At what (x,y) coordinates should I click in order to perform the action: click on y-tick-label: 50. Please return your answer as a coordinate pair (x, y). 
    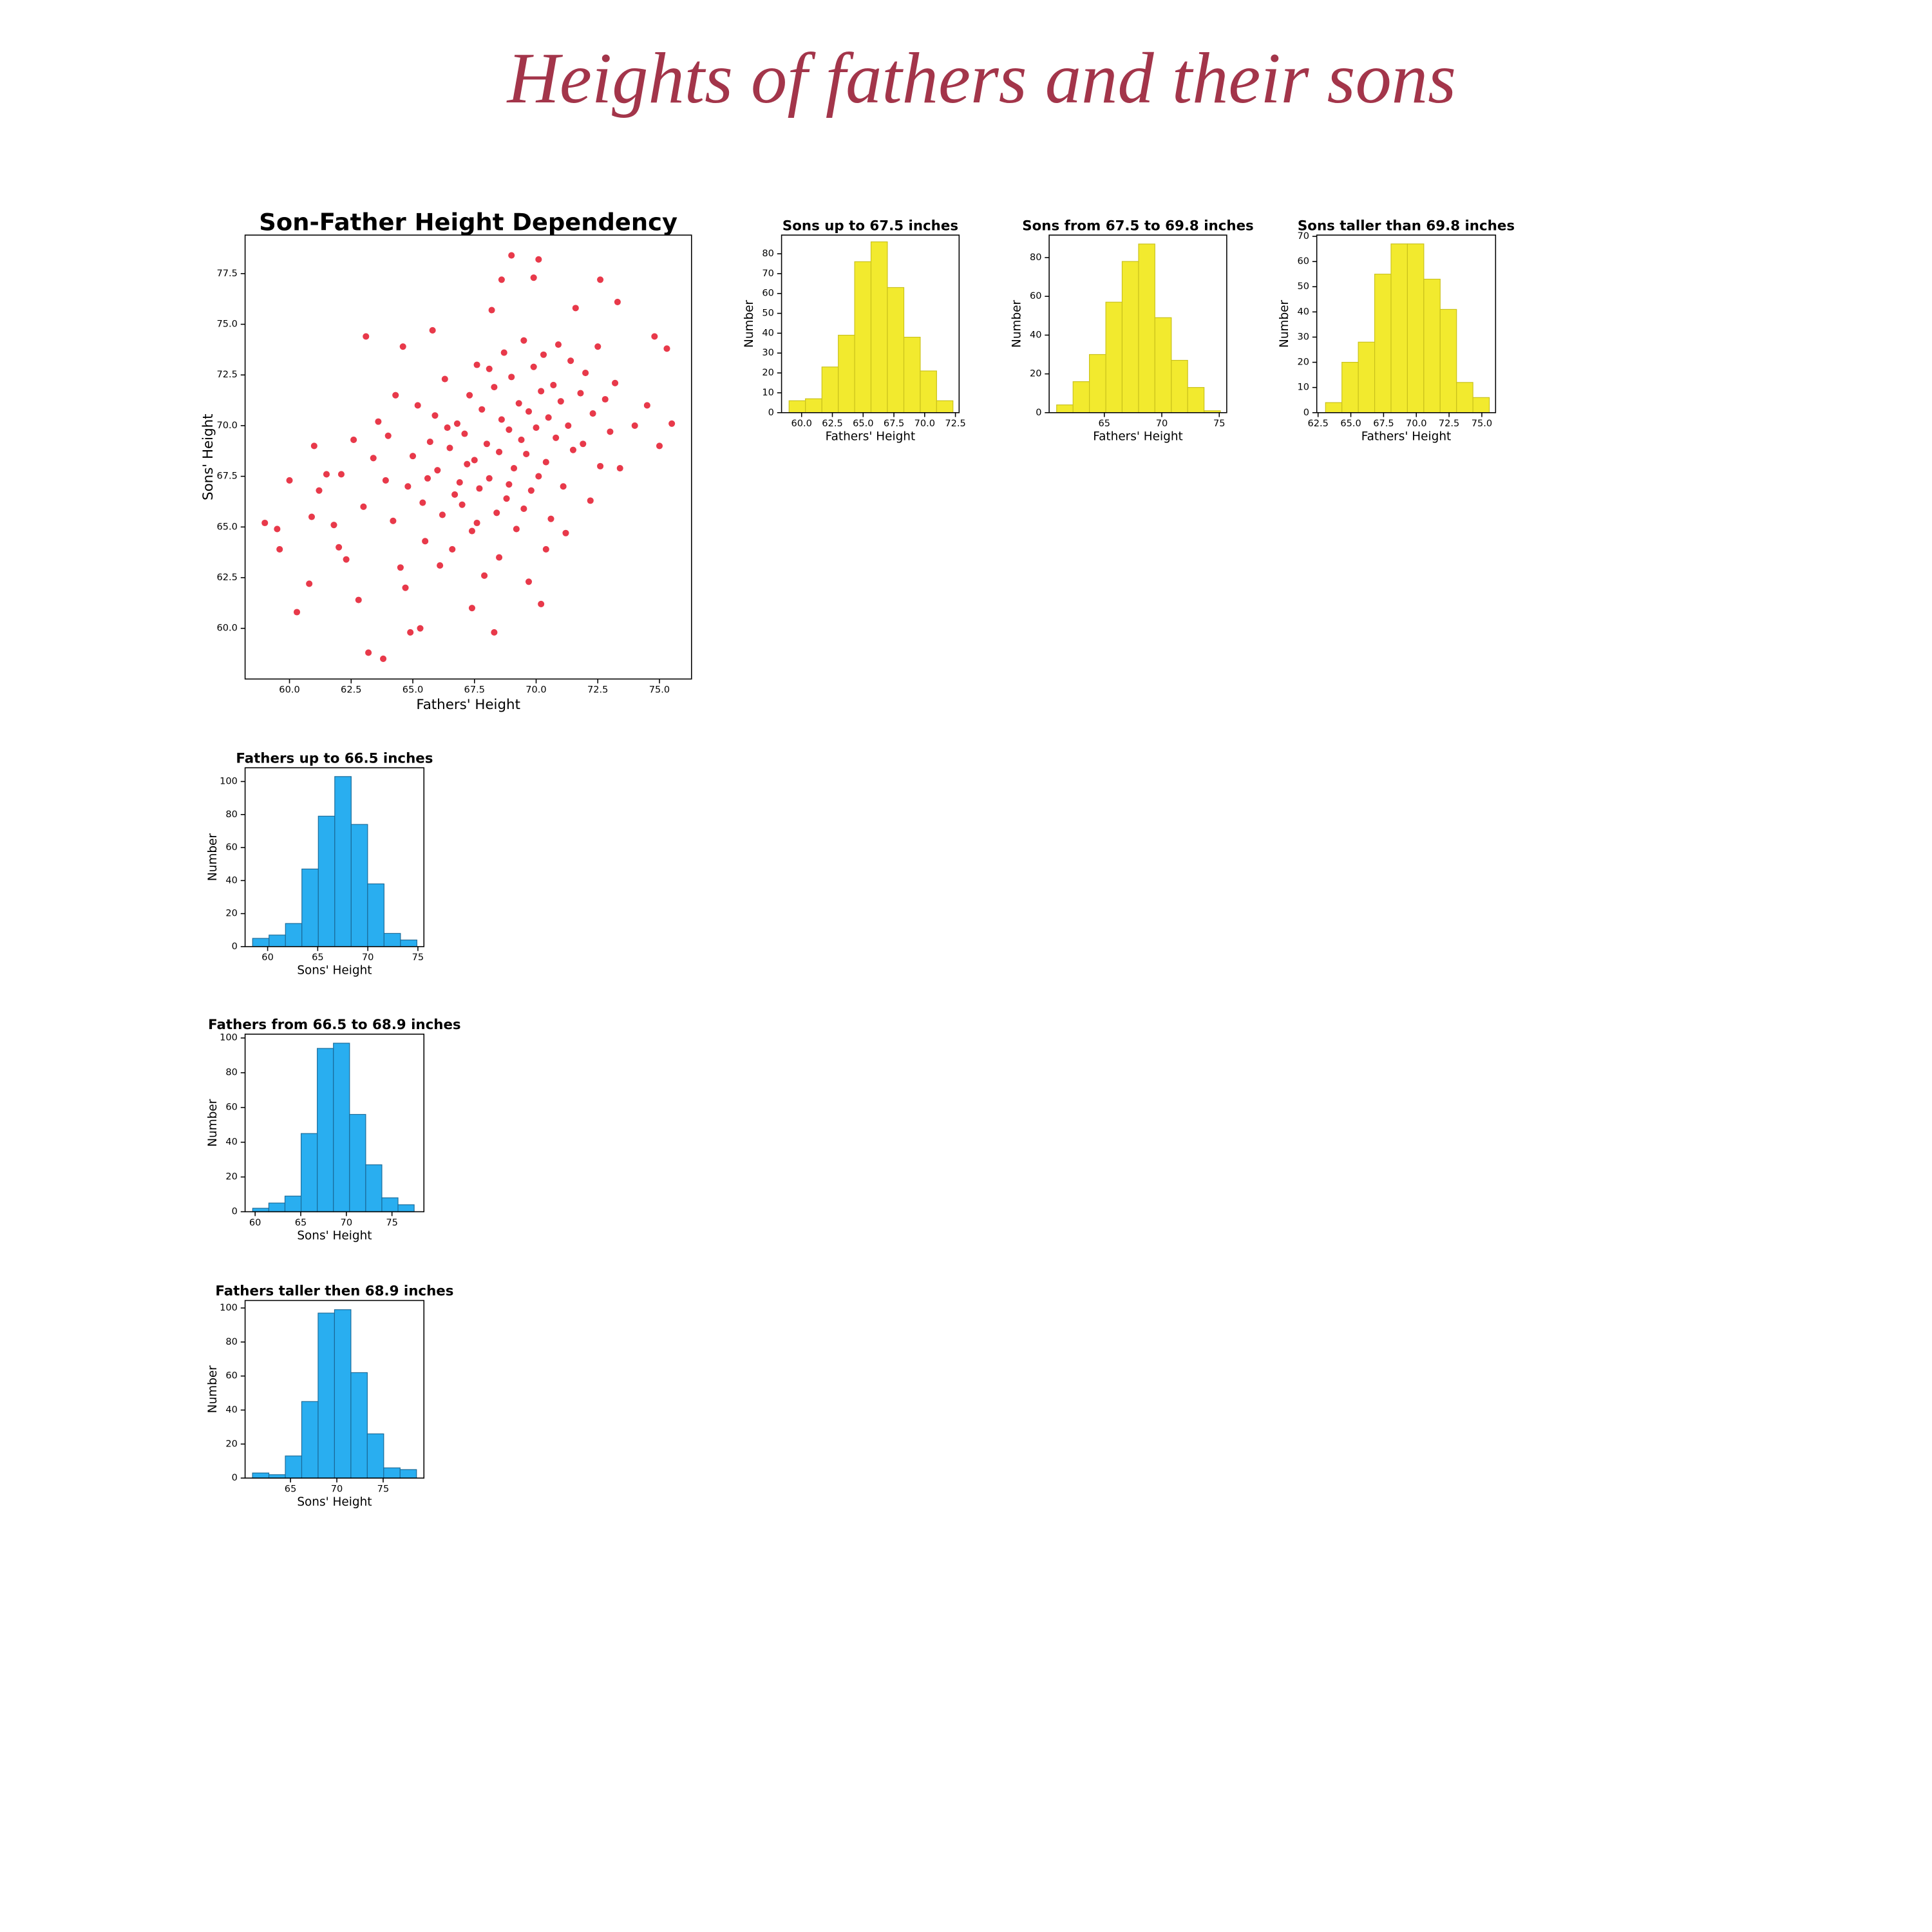
    Looking at the image, I should click on (1303, 286).